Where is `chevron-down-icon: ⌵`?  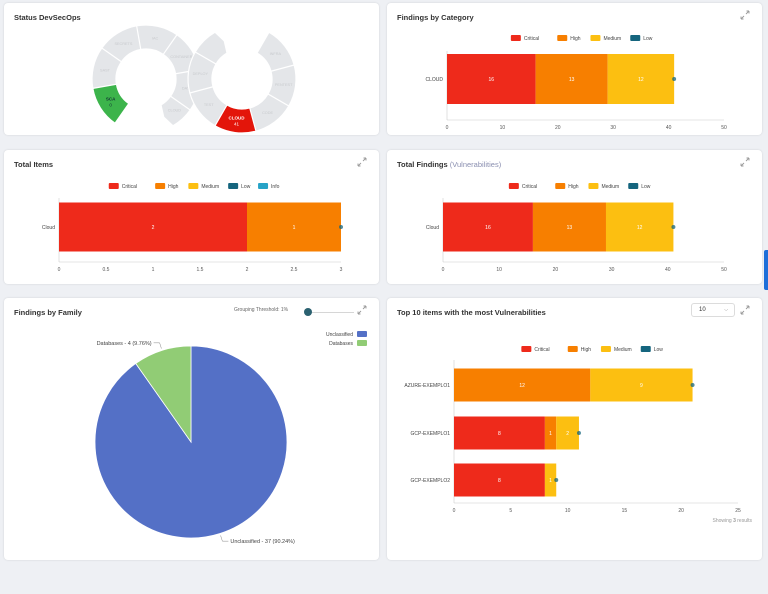 chevron-down-icon: ⌵ is located at coordinates (726, 310).